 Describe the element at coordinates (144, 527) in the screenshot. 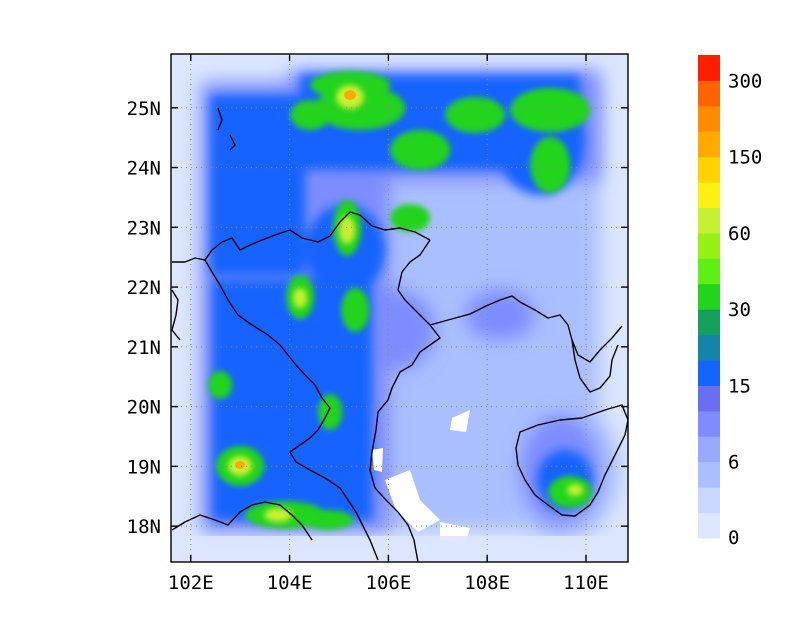

I see `y-tick-label: 18N` at that location.